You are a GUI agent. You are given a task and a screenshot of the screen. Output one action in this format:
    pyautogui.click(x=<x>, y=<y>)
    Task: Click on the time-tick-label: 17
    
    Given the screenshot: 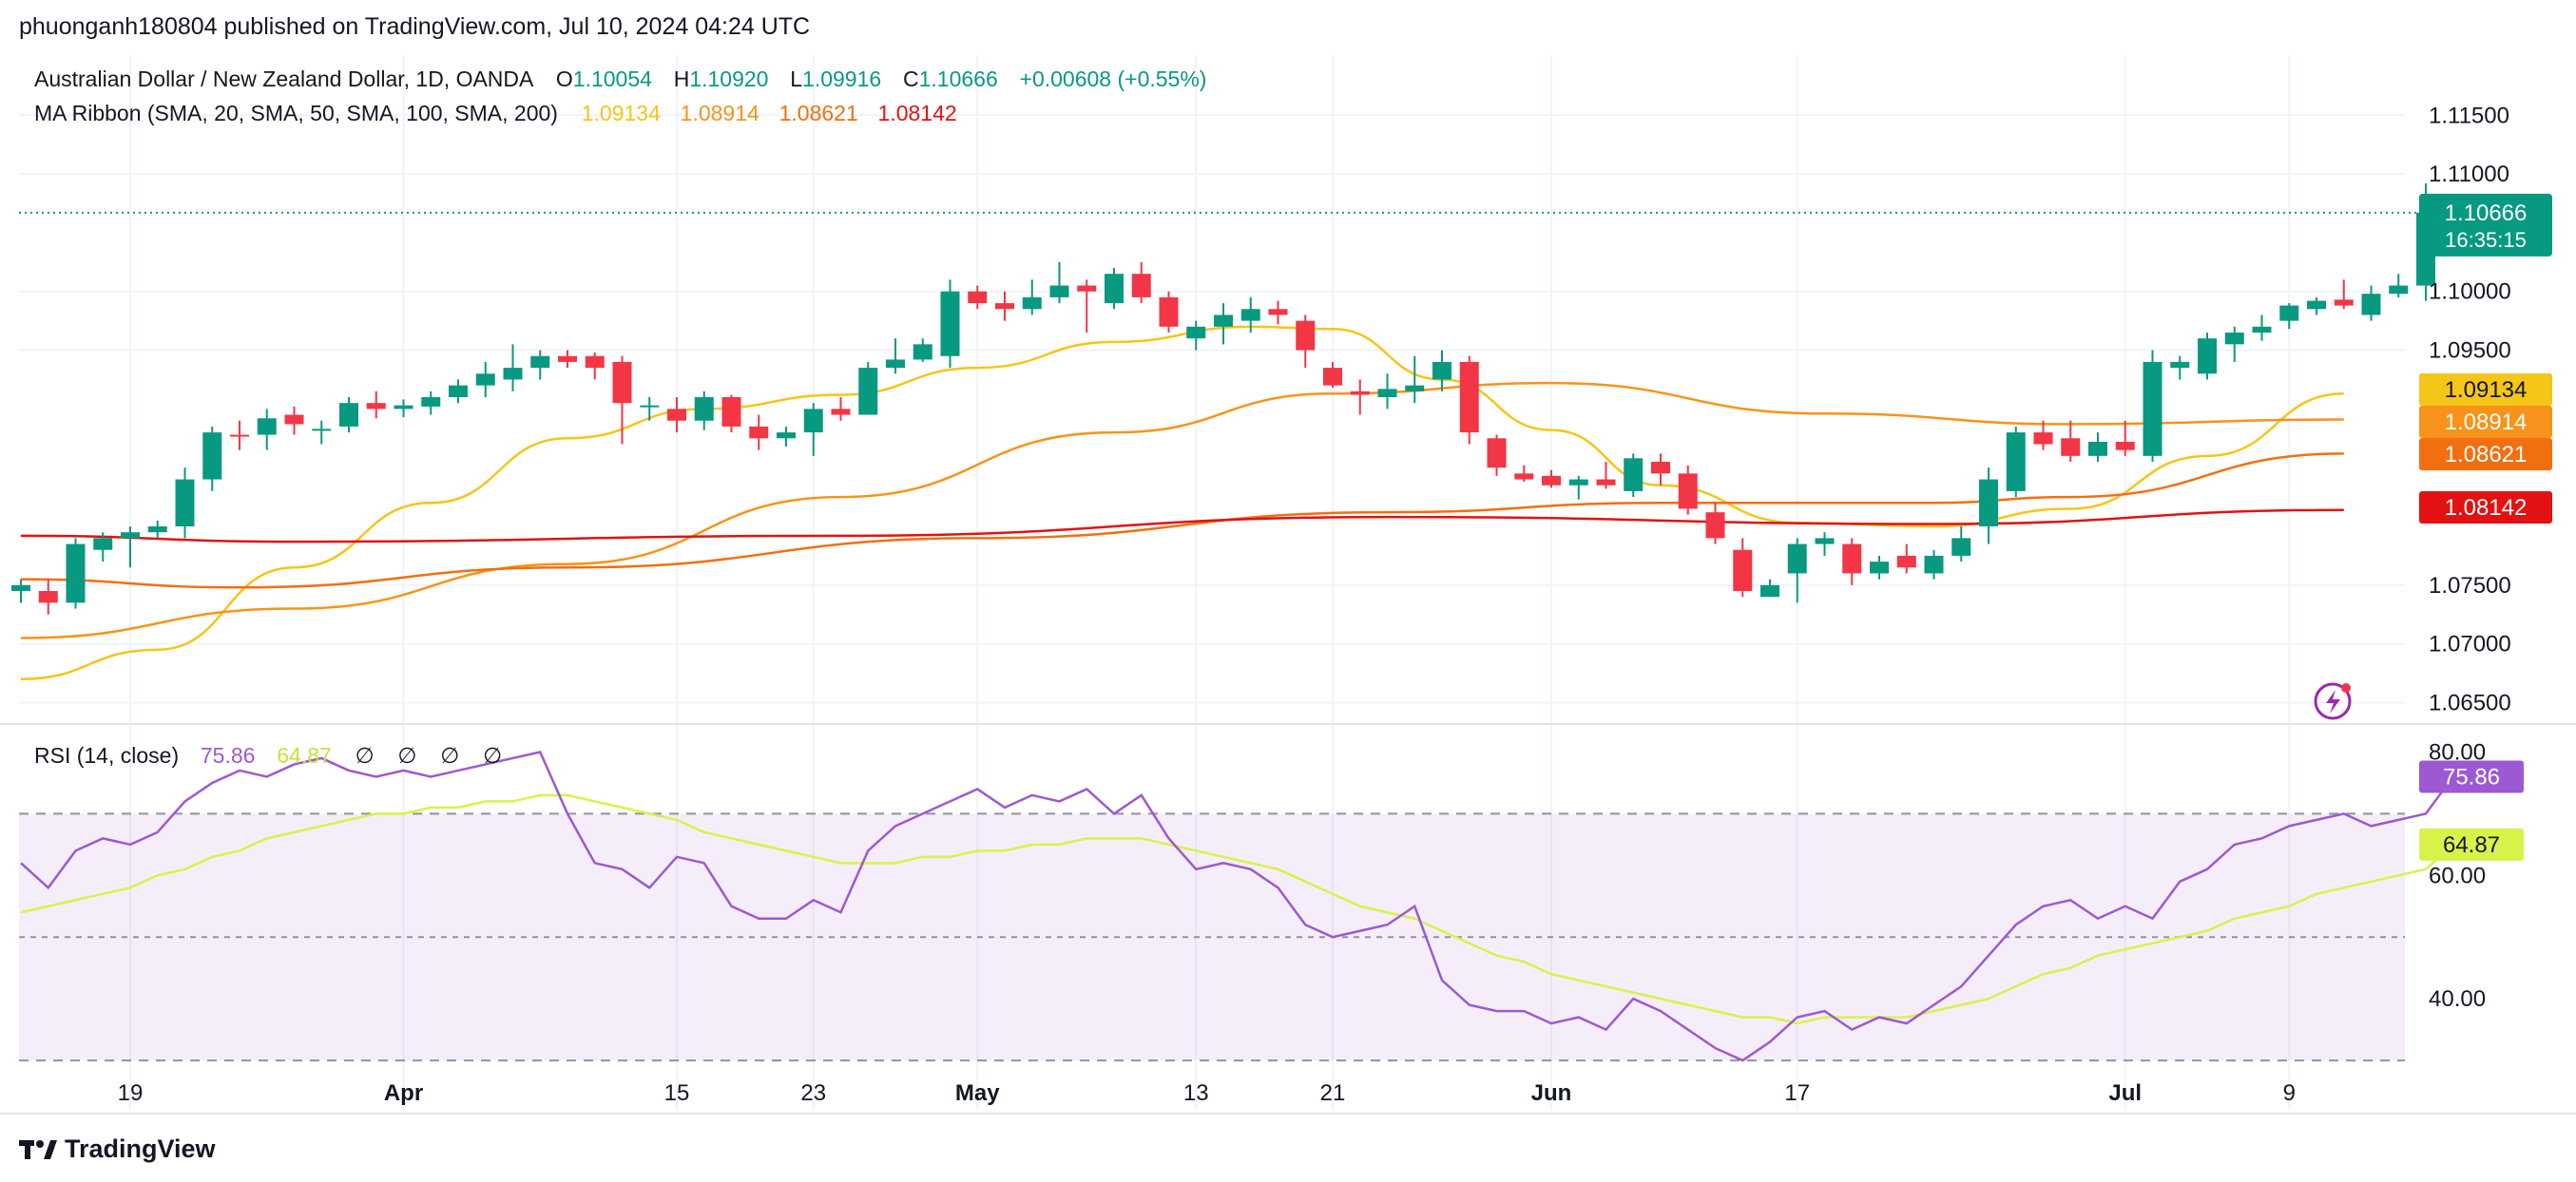 What is the action you would take?
    pyautogui.click(x=1797, y=1093)
    